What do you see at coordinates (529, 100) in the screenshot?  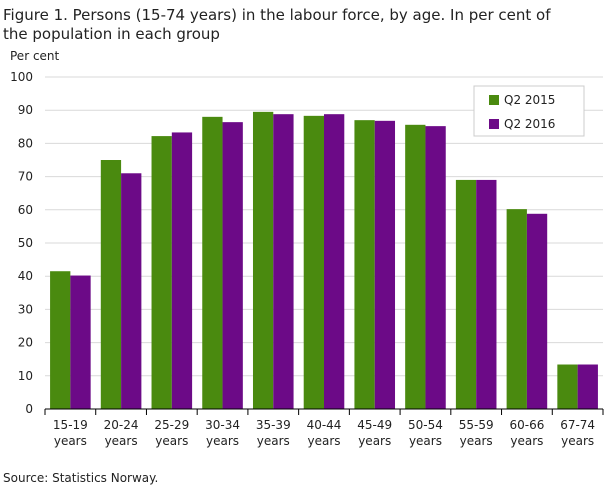 I see `legend-label: Q2 2015` at bounding box center [529, 100].